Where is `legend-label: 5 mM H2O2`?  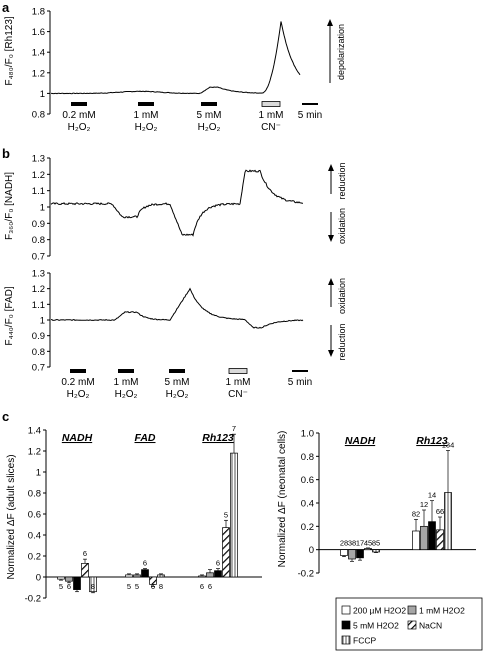 legend-label: 5 mM H2O2 is located at coordinates (376, 626).